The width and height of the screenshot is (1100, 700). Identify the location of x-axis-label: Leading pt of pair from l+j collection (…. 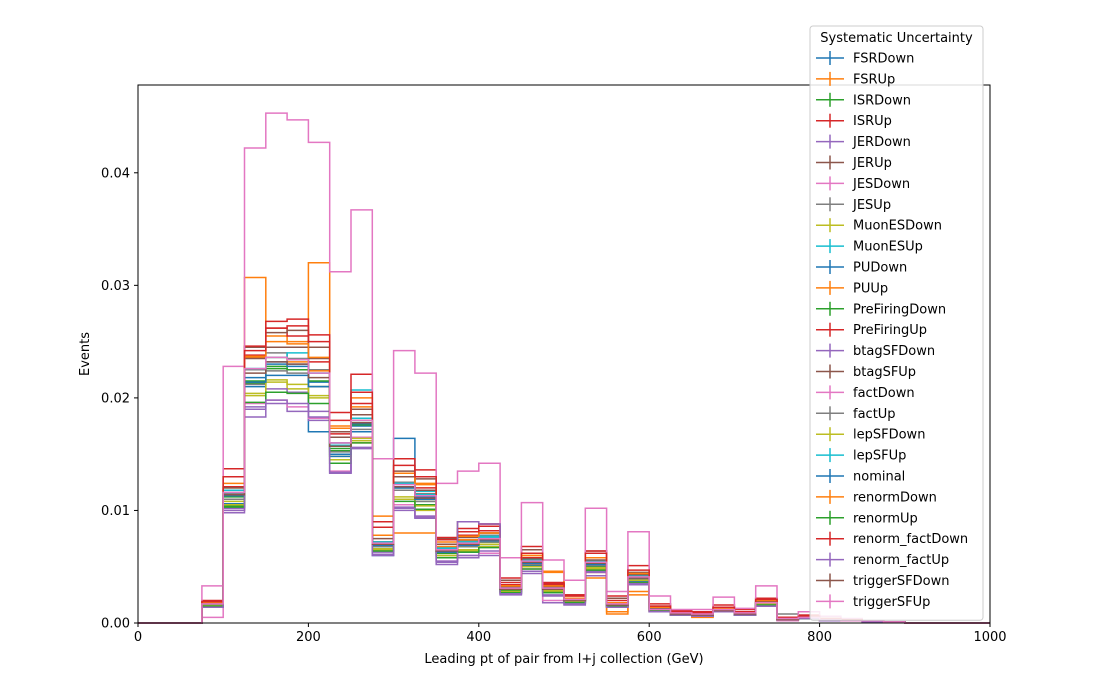
(563, 659).